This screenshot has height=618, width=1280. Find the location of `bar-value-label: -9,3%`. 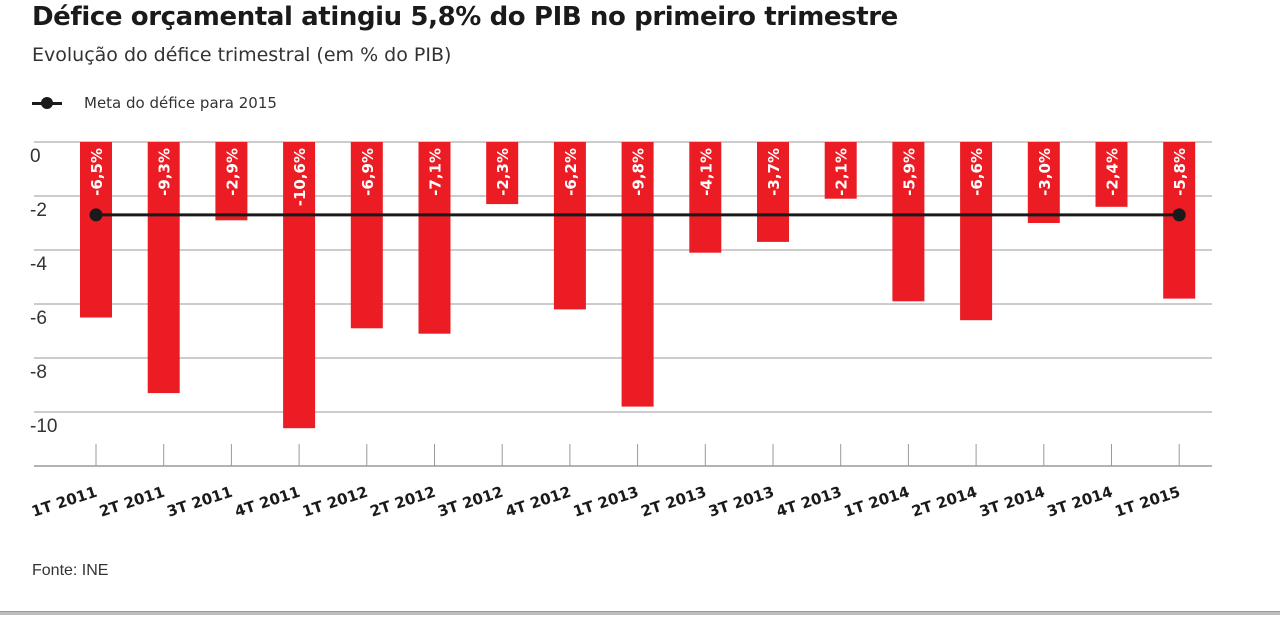

bar-value-label: -9,3% is located at coordinates (165, 172).